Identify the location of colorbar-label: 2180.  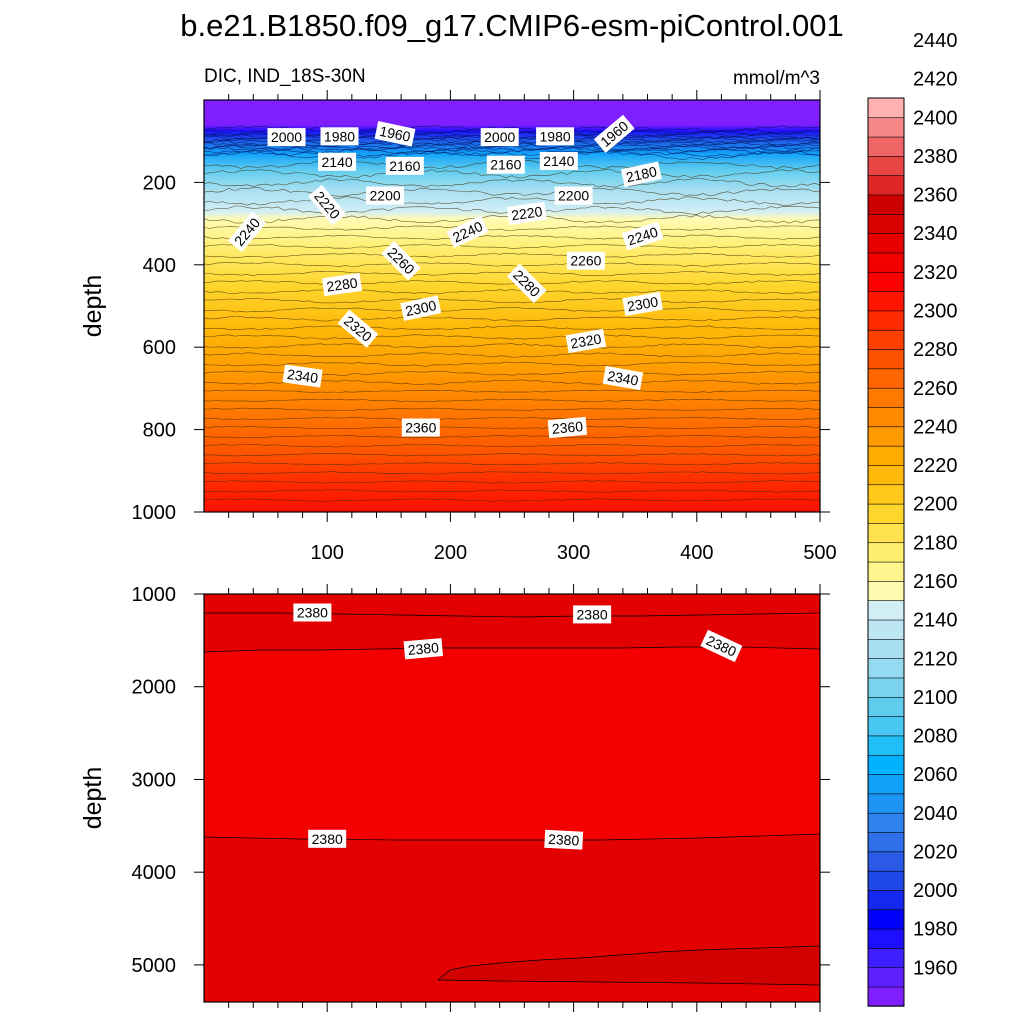
(935, 543).